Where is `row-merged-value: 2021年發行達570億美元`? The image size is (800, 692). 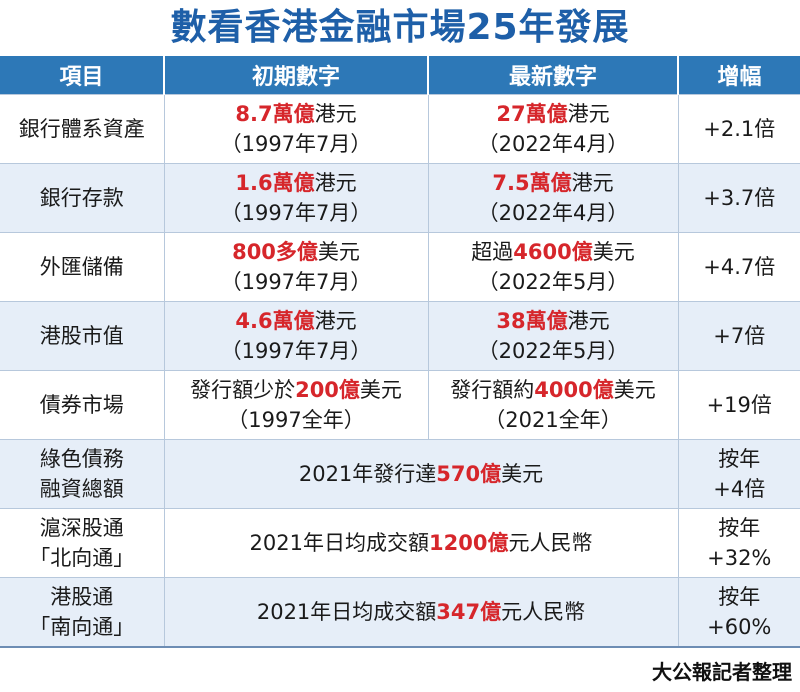 row-merged-value: 2021年發行達570億美元 is located at coordinates (421, 474).